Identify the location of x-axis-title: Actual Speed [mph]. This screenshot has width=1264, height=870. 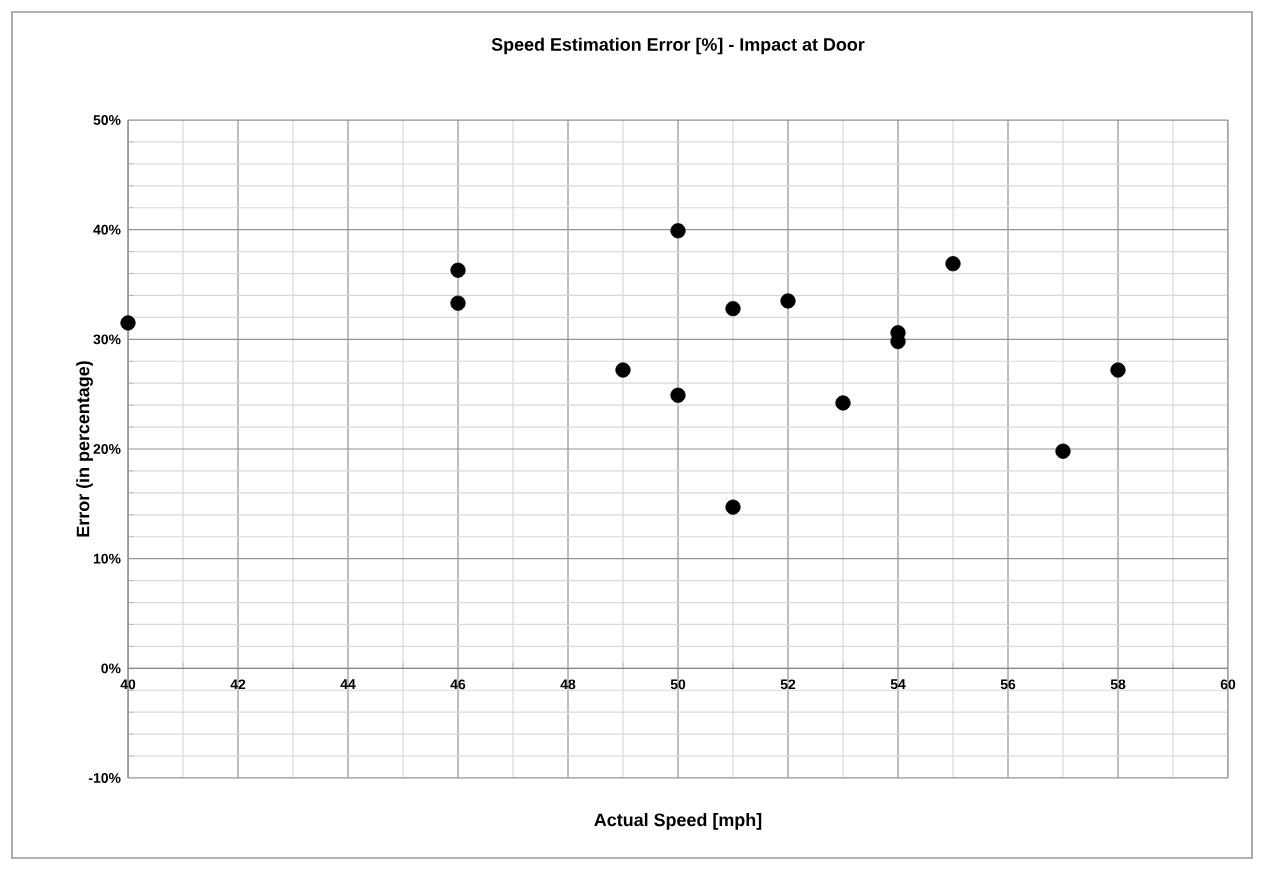
(678, 821).